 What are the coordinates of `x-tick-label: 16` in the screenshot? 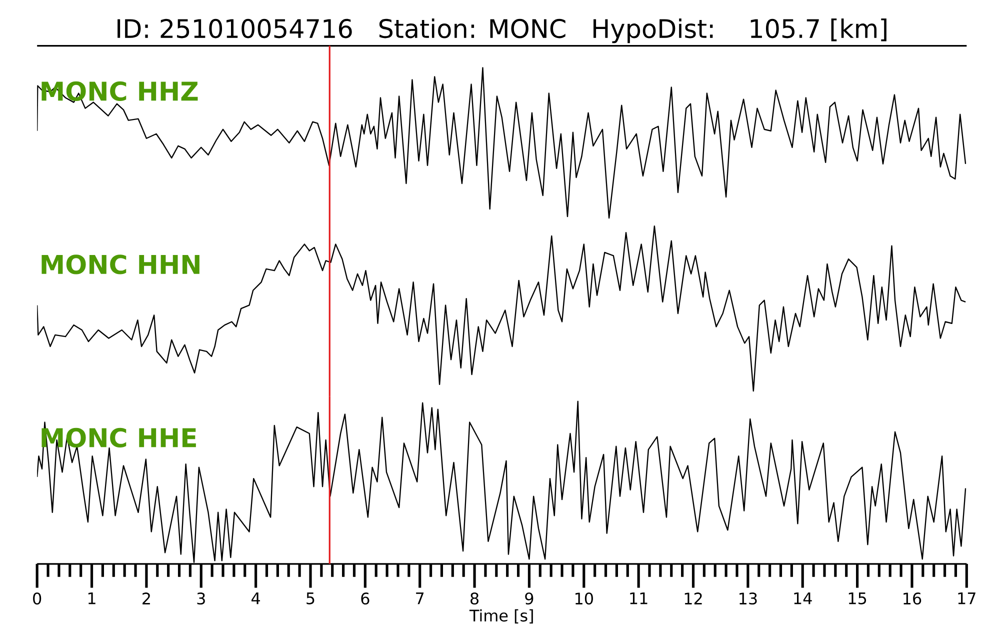 It's located at (913, 598).